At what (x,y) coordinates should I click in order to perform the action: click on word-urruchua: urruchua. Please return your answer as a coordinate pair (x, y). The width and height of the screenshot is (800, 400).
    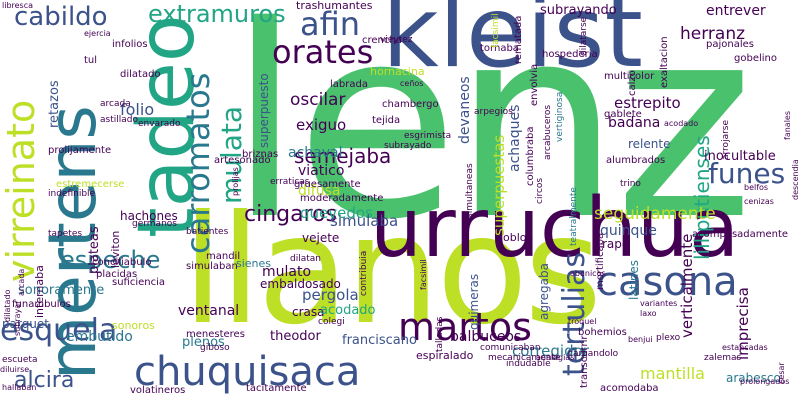
    Looking at the image, I should click on (555, 228).